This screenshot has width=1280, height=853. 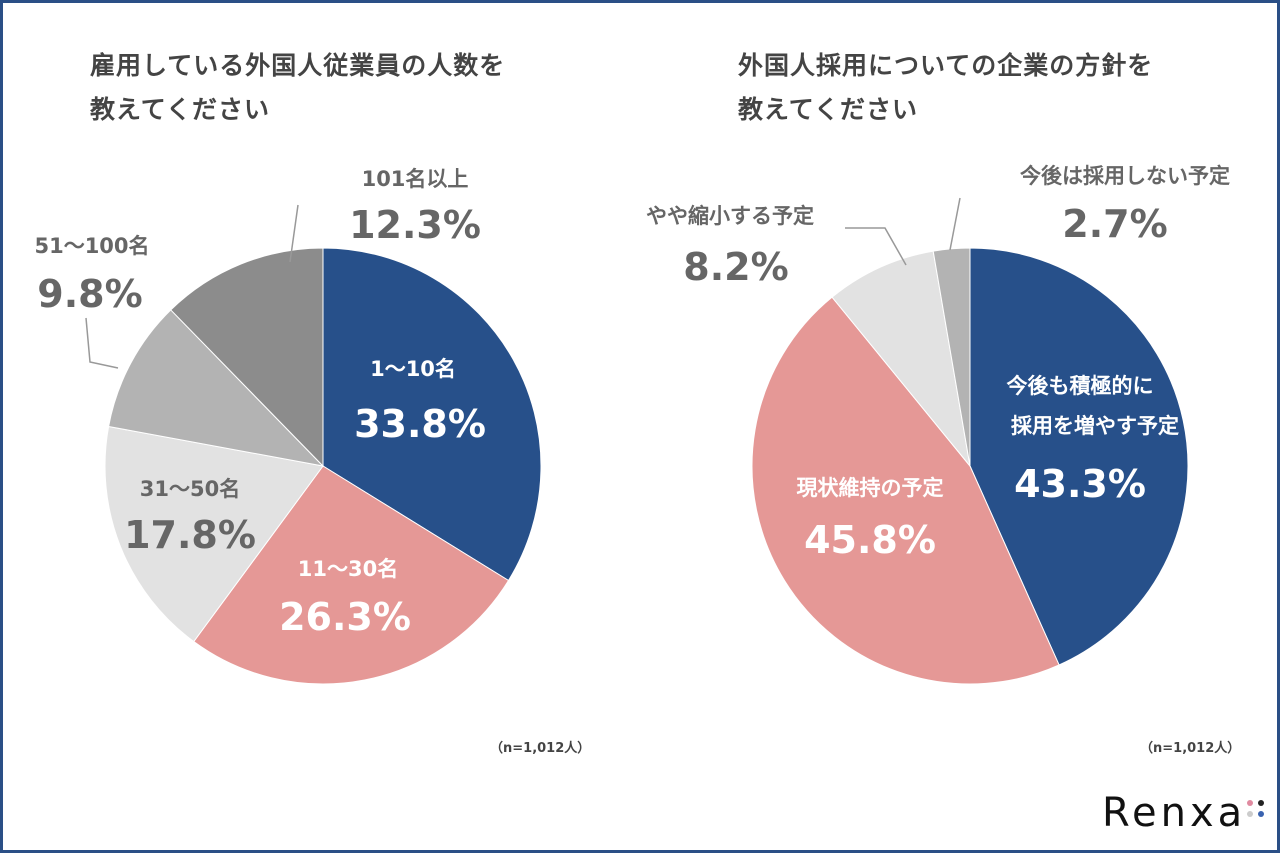 I want to click on label-31-50: 31〜50名, so click(x=190, y=489).